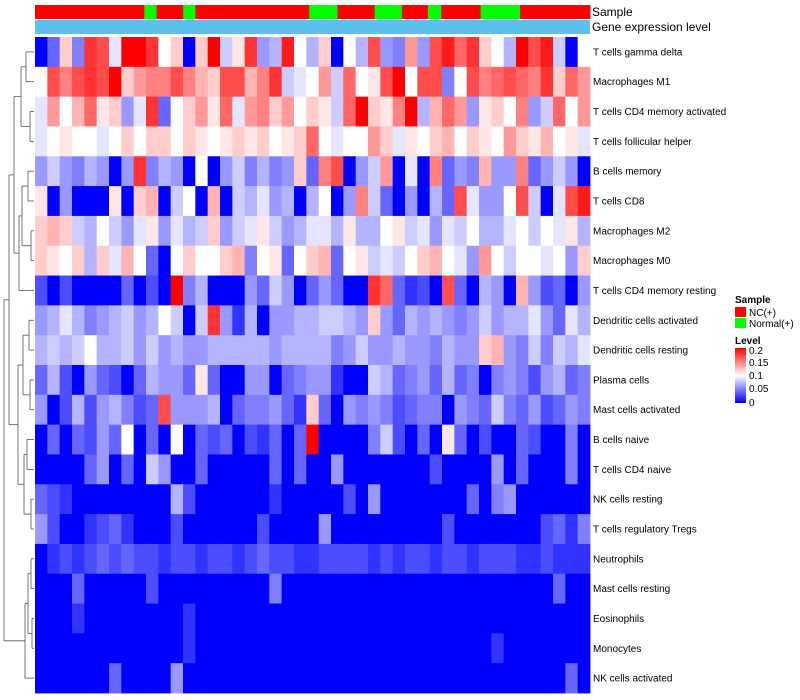 The height and width of the screenshot is (700, 800). Describe the element at coordinates (632, 679) in the screenshot. I see `row-label-21: NK cells activated` at that location.